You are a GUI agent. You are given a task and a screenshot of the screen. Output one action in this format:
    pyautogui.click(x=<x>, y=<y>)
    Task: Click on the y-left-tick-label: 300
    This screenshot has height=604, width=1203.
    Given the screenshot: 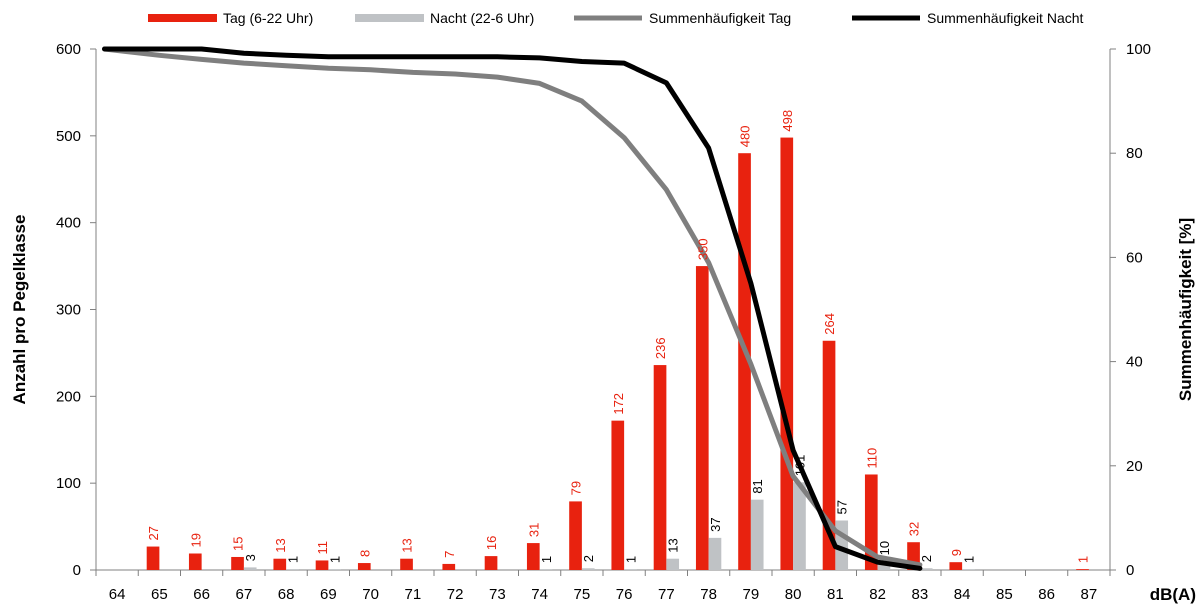 What is the action you would take?
    pyautogui.click(x=68, y=310)
    